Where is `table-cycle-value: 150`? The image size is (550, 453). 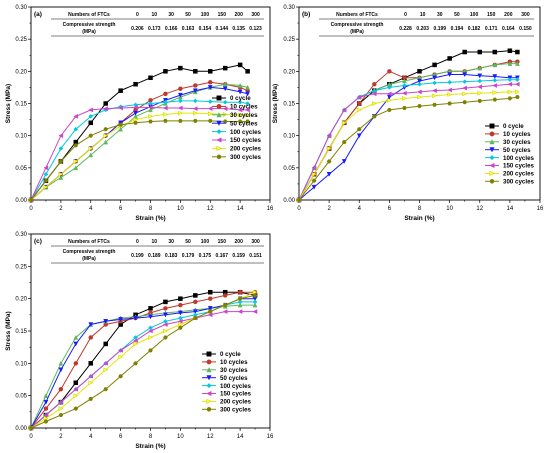 table-cycle-value: 150 is located at coordinates (222, 242).